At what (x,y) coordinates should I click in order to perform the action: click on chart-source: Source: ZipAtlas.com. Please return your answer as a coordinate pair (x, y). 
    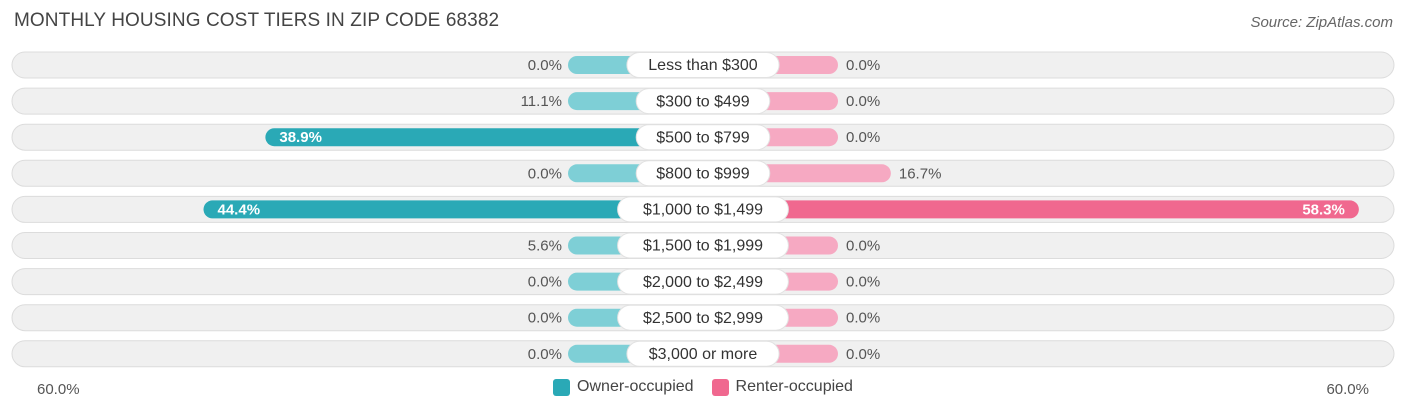
    Looking at the image, I should click on (1321, 22).